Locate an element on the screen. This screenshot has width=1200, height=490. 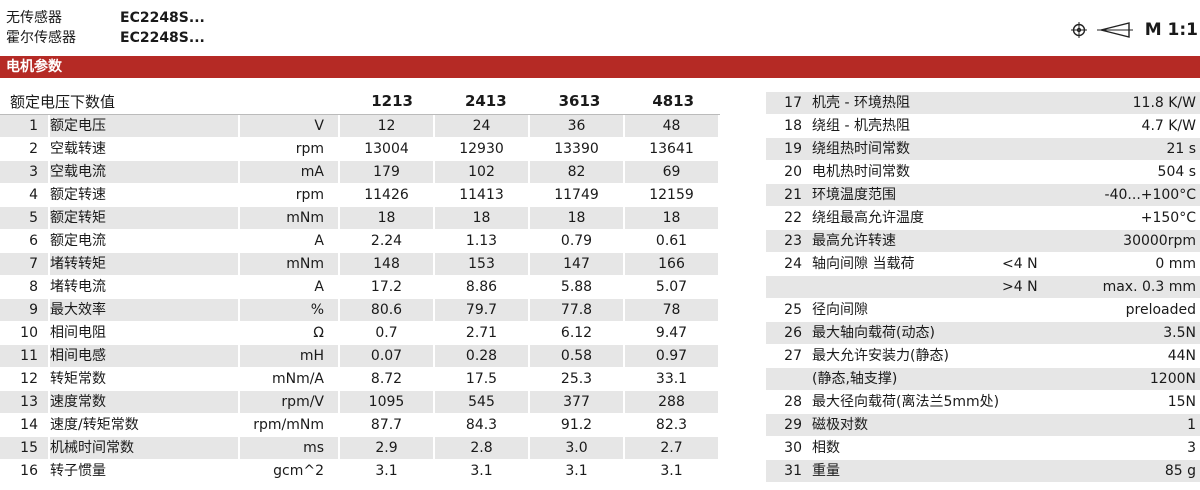
cell-value: 13390 is located at coordinates (577, 149).